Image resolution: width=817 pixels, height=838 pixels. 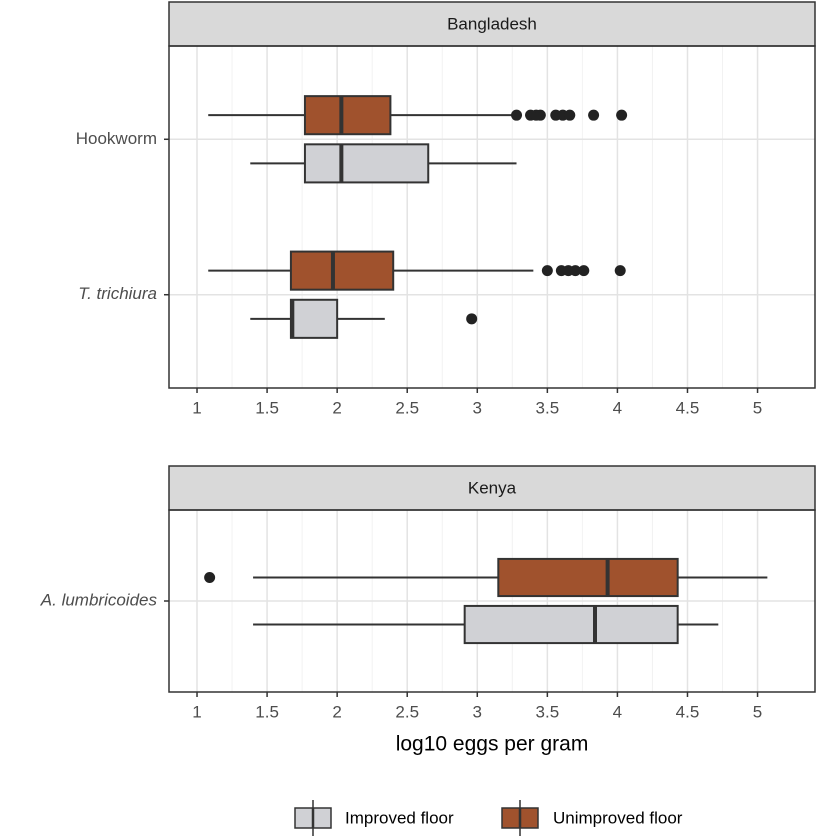 I want to click on legend-label: Improved floor, so click(x=399, y=817).